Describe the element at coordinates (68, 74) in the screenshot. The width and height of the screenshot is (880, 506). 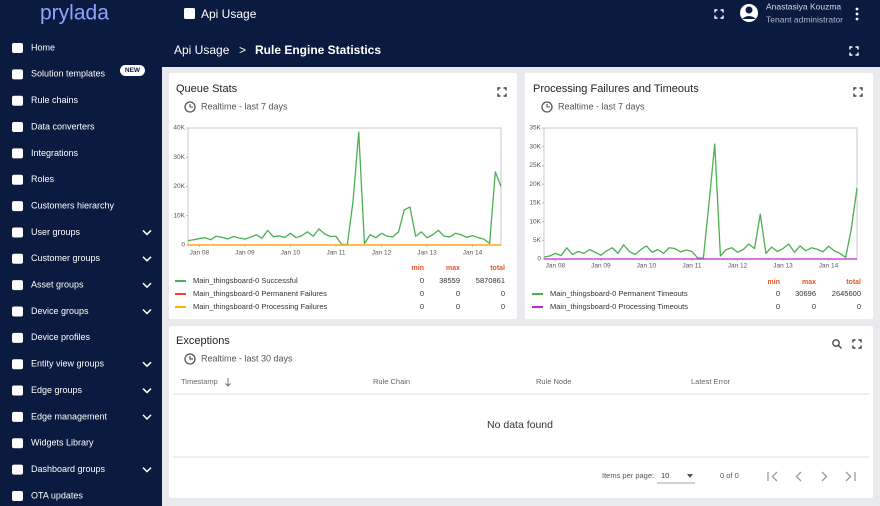
I see `nav-item: Solution templates` at that location.